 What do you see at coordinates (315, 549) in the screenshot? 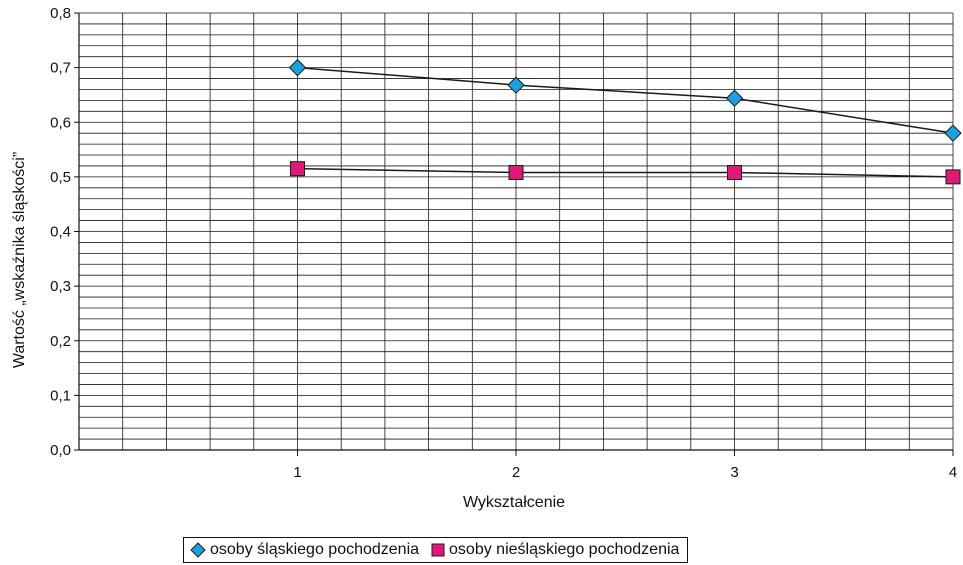
I see `legend-label-slaskie: osoby śląskiego pochodzenia` at bounding box center [315, 549].